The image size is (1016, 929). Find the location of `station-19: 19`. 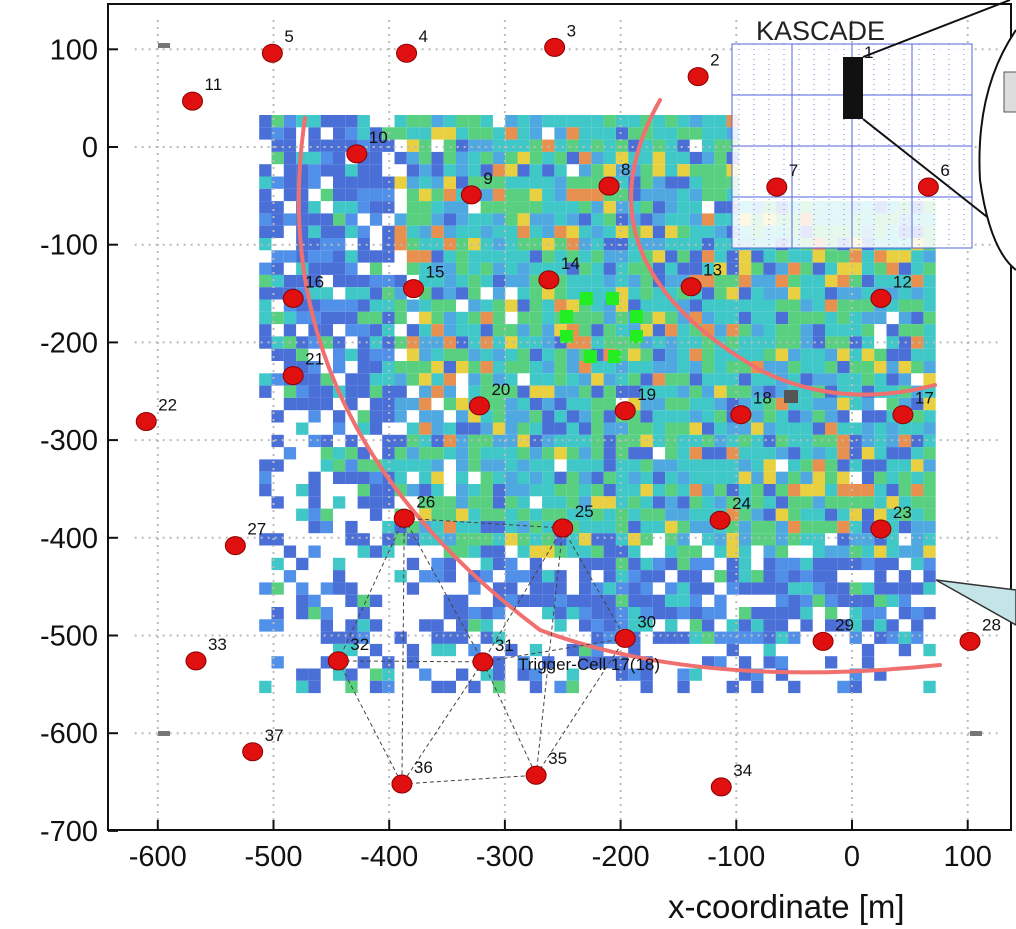

station-19: 19 is located at coordinates (635, 403).